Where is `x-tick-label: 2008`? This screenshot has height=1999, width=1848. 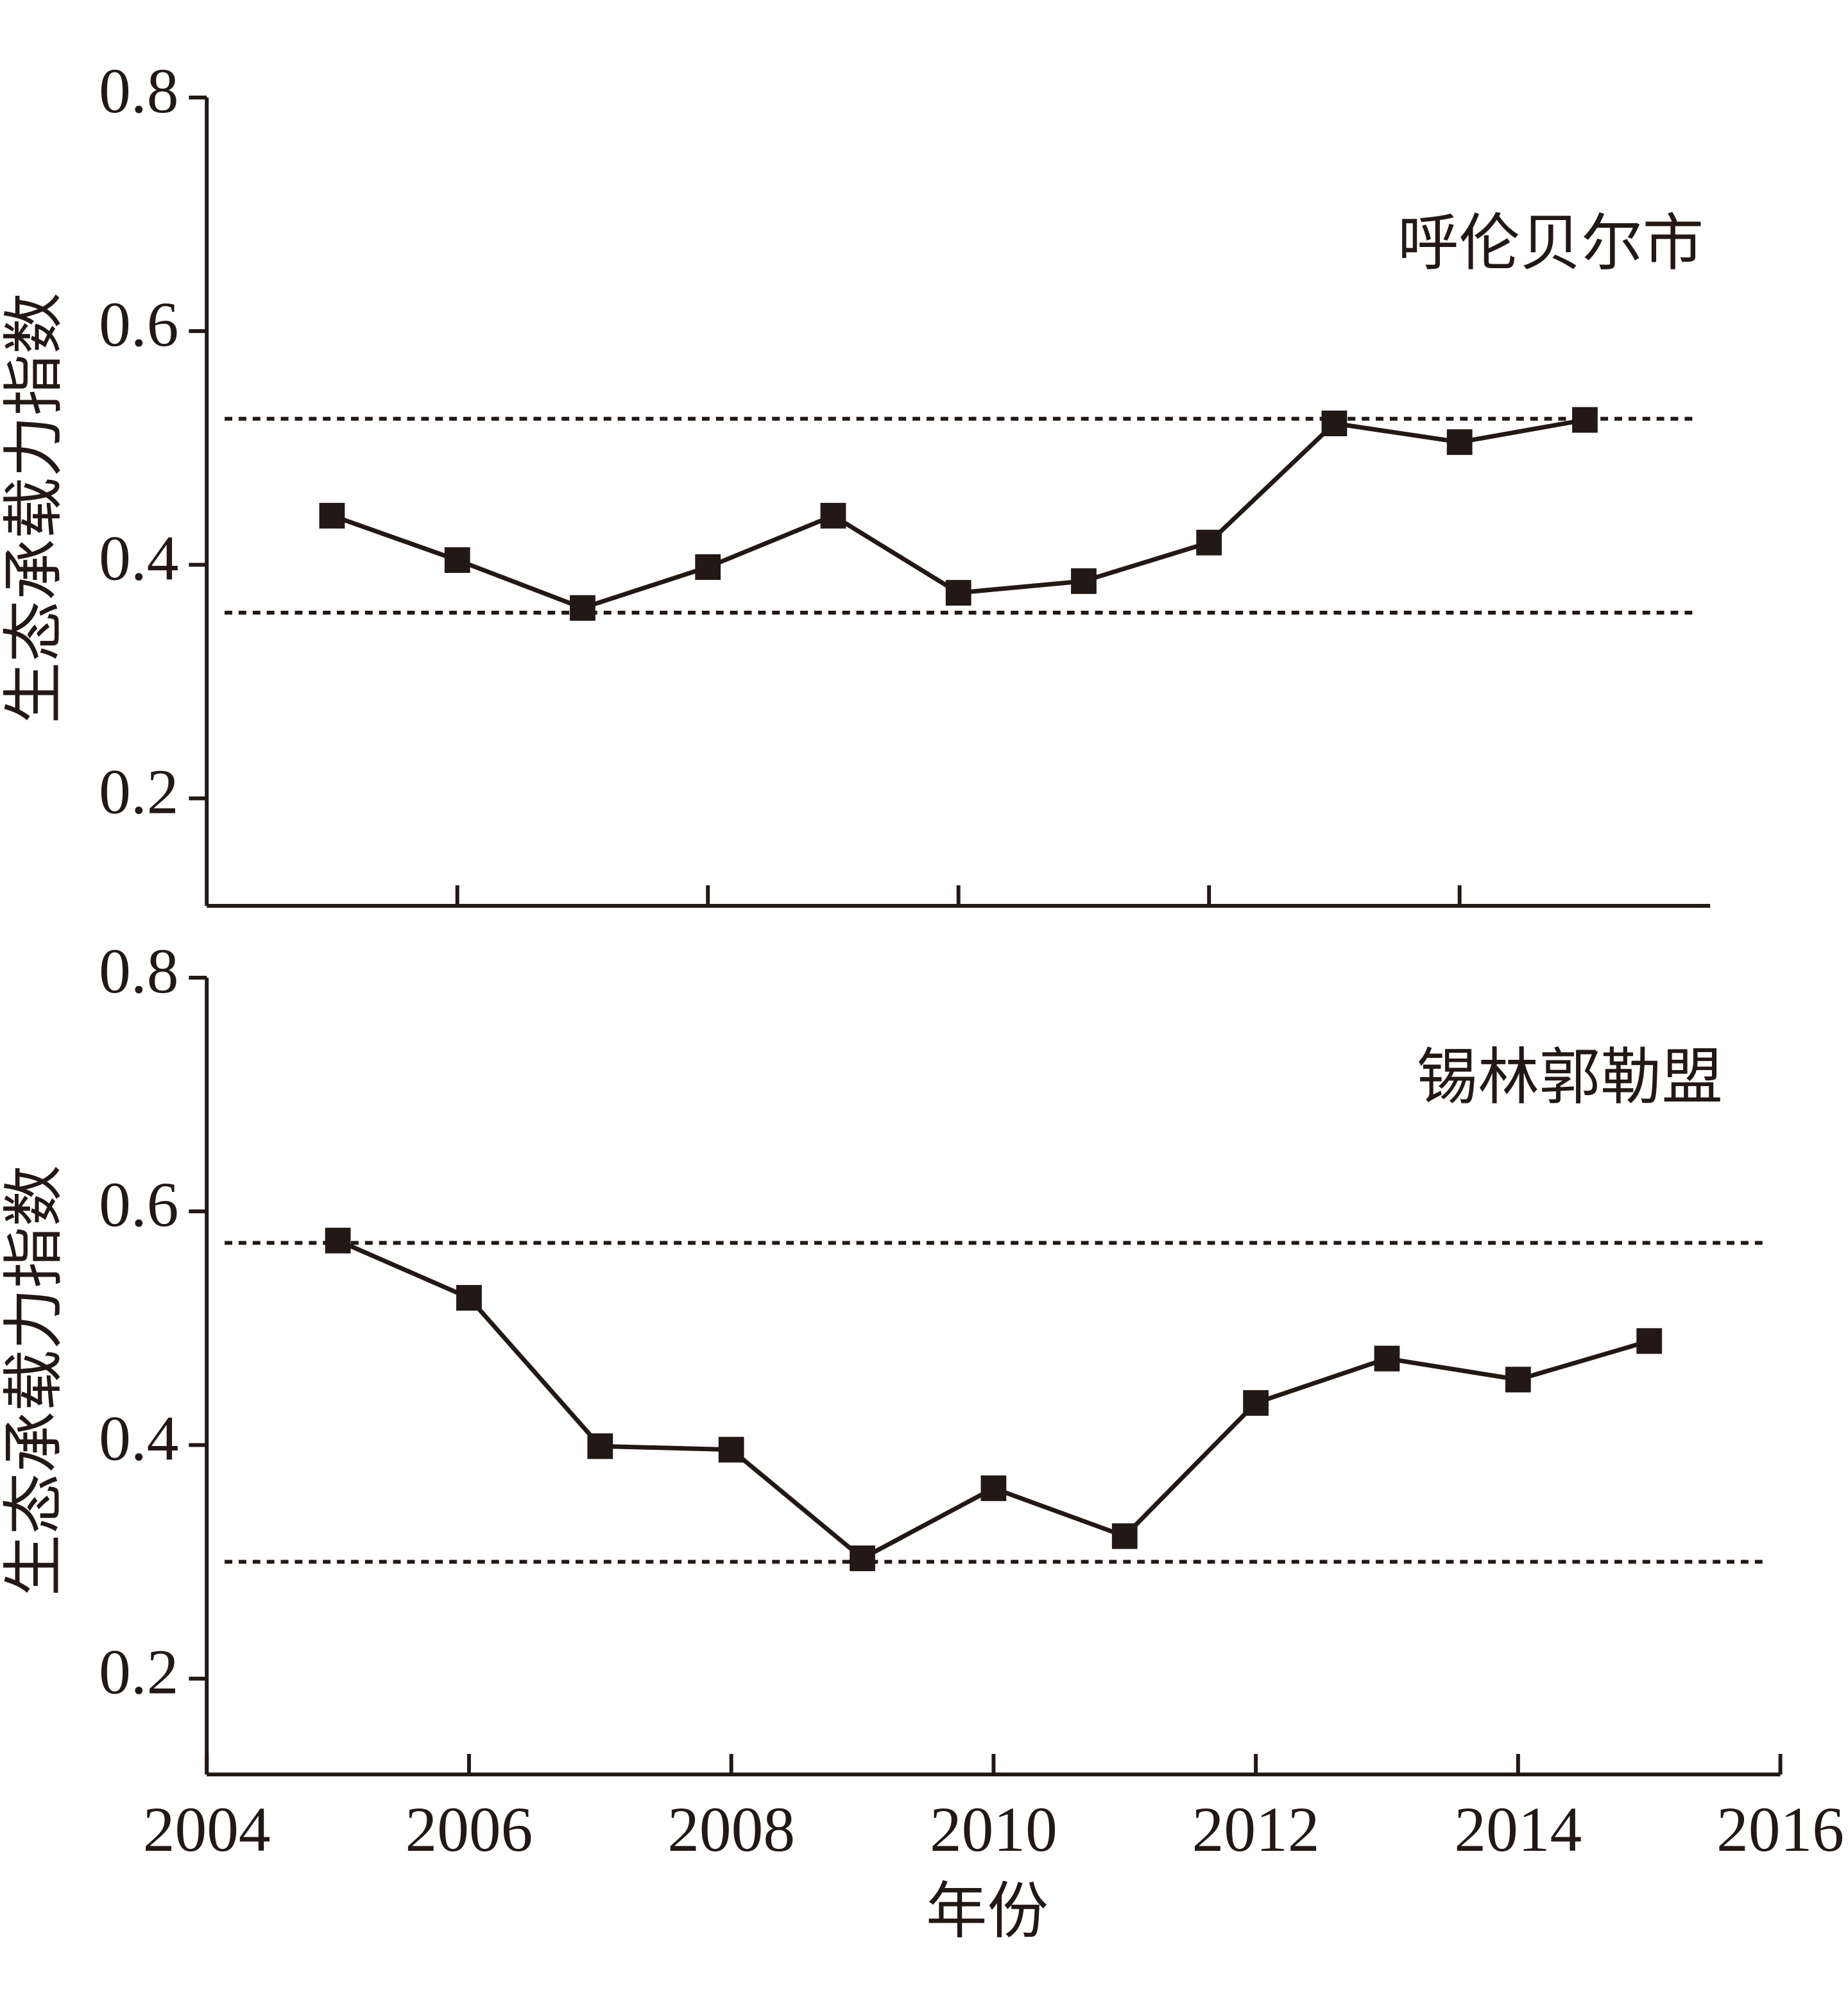 x-tick-label: 2008 is located at coordinates (731, 1829).